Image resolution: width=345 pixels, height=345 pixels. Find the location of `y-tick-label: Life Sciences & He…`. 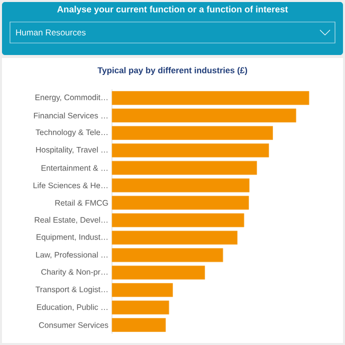

y-tick-label: Life Sciences & He… is located at coordinates (71, 185).